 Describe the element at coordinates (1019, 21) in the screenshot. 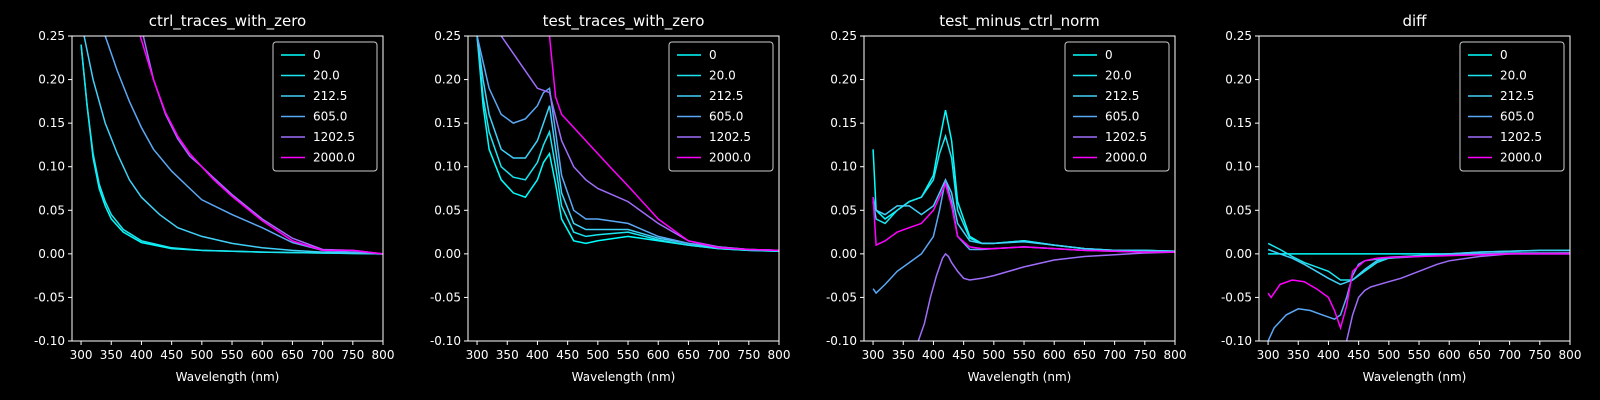

I see `chart-title: test_minus_ctrl_norm` at that location.